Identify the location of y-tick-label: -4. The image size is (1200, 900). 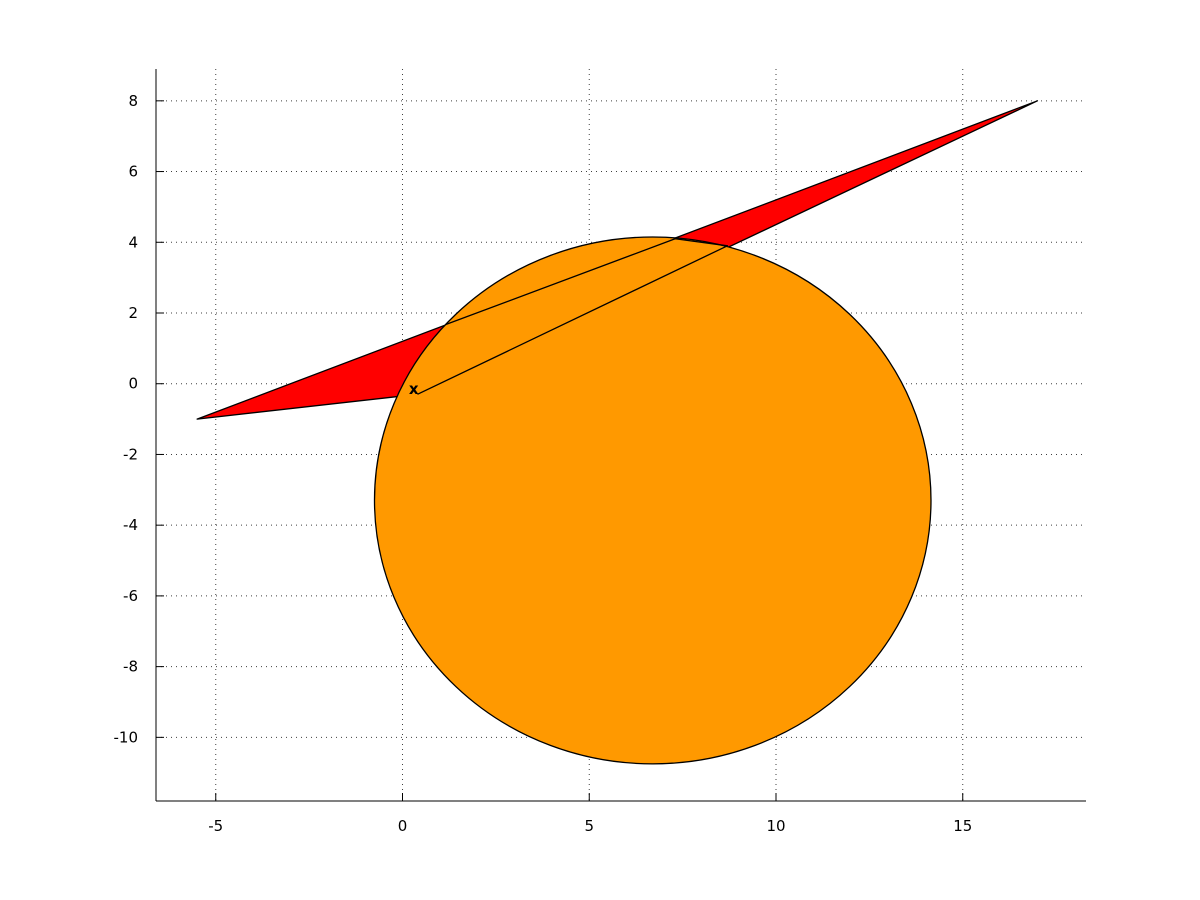
(130, 525).